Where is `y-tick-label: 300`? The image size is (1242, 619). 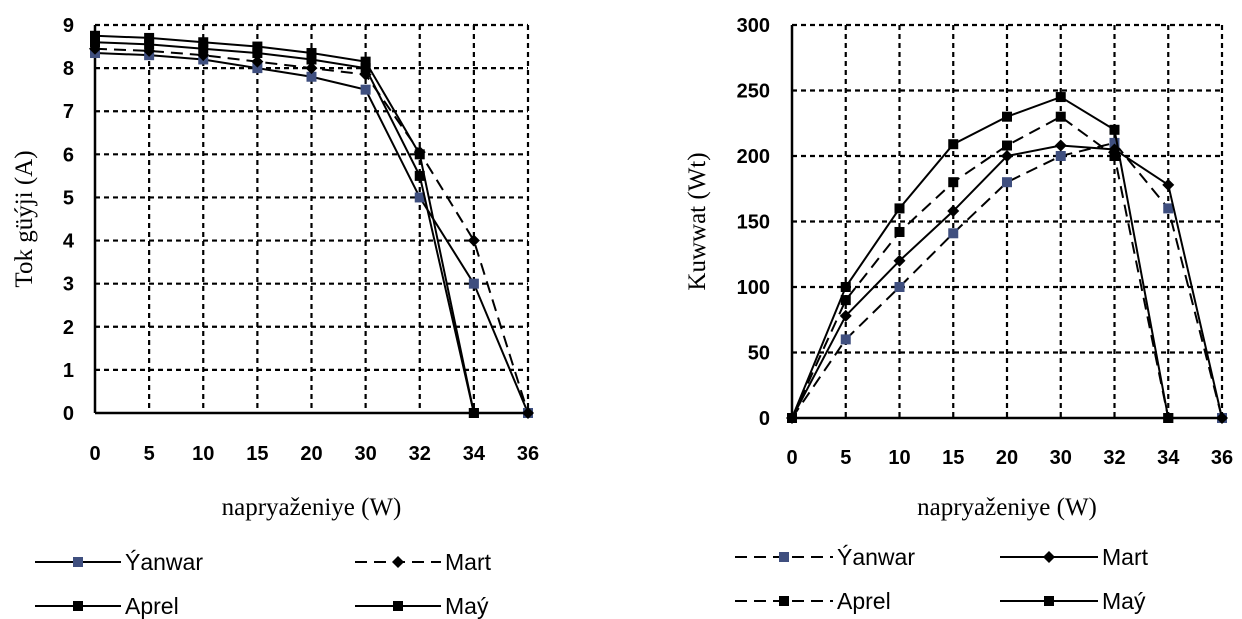 y-tick-label: 300 is located at coordinates (753, 26).